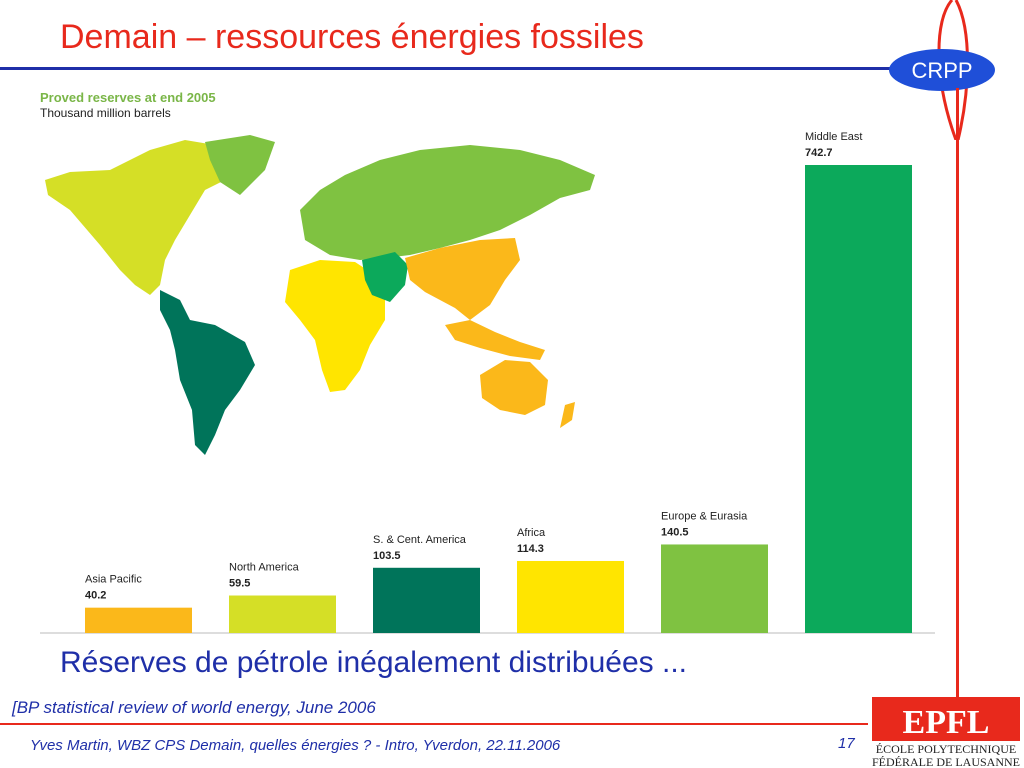 The height and width of the screenshot is (768, 1024). What do you see at coordinates (207, 372) in the screenshot?
I see `map-south-america` at bounding box center [207, 372].